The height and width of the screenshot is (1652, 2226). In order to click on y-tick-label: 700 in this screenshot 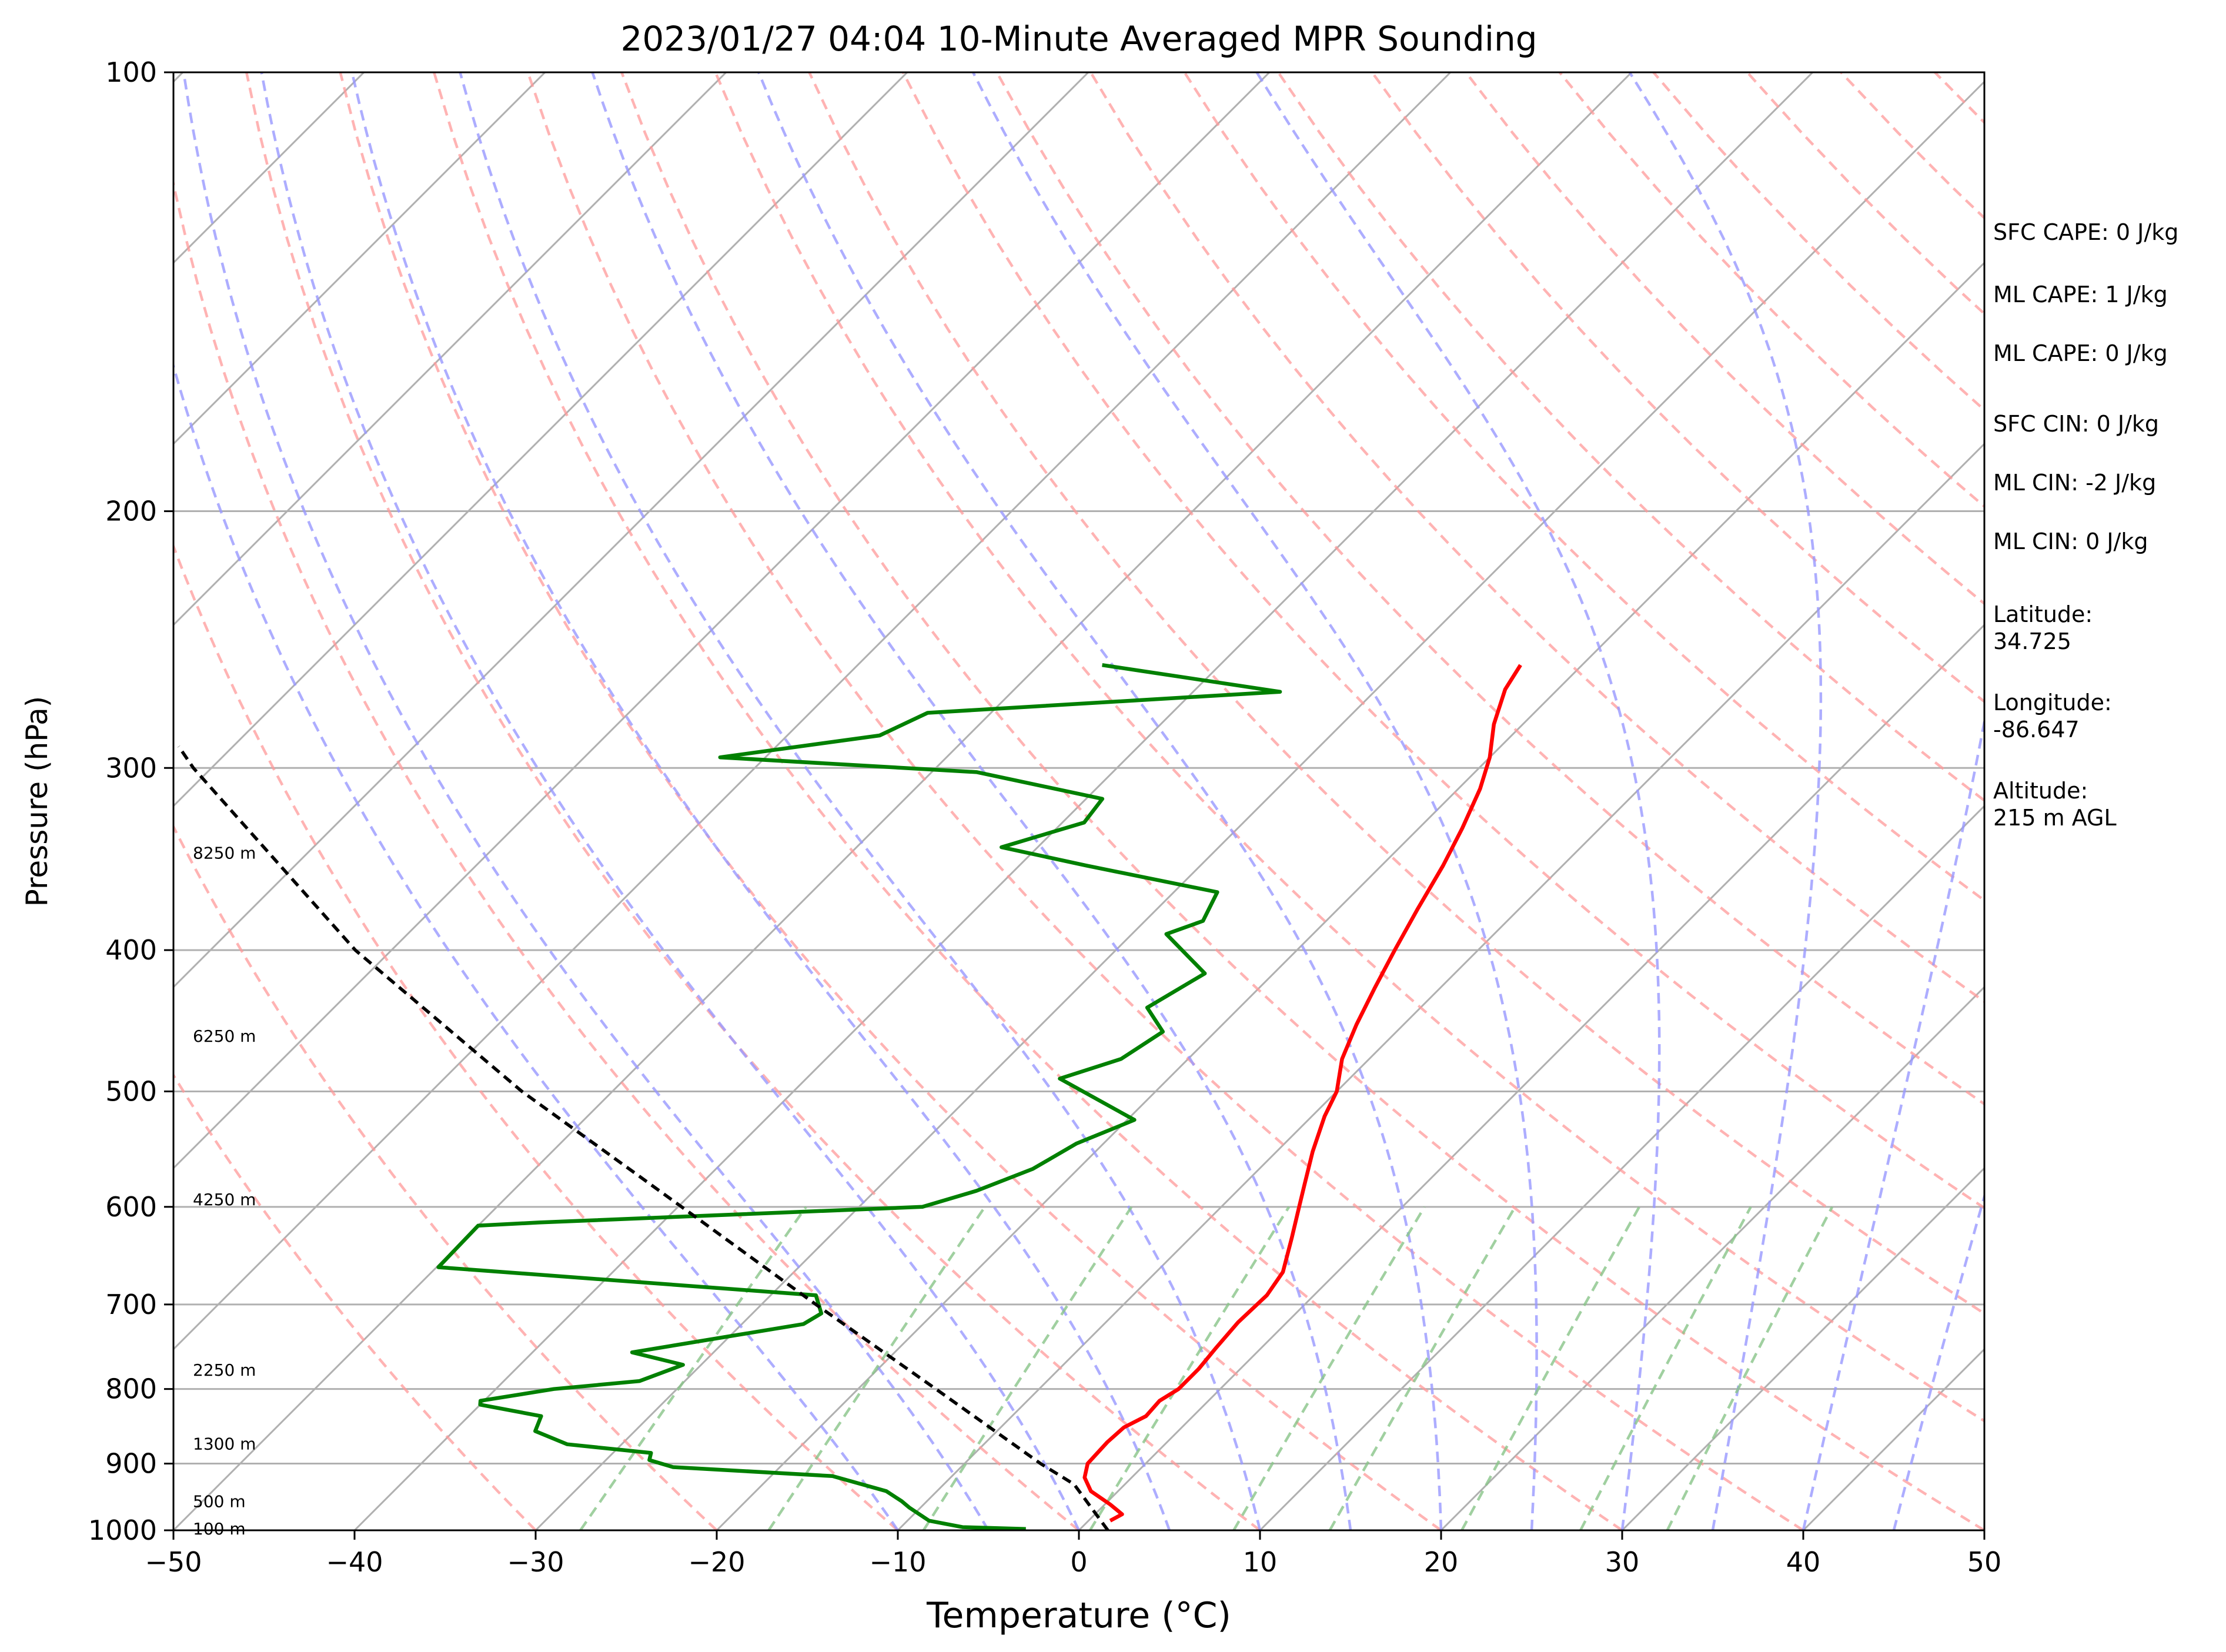, I will do `click(131, 1304)`.